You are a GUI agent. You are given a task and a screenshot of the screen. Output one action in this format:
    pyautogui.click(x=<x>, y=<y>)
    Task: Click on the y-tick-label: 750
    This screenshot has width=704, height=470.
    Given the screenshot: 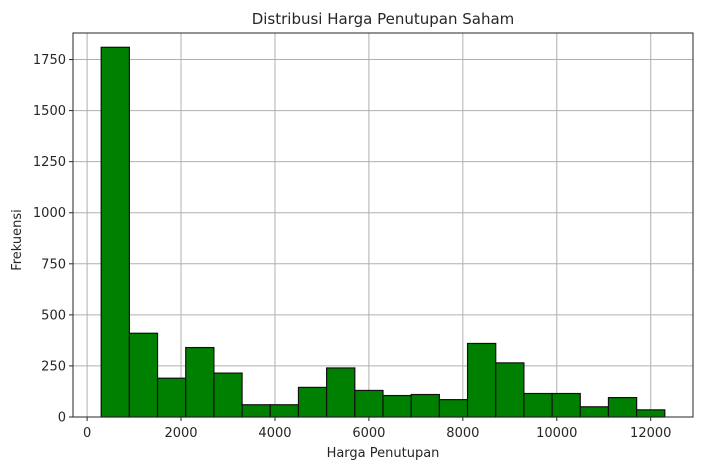 What is the action you would take?
    pyautogui.click(x=53, y=264)
    